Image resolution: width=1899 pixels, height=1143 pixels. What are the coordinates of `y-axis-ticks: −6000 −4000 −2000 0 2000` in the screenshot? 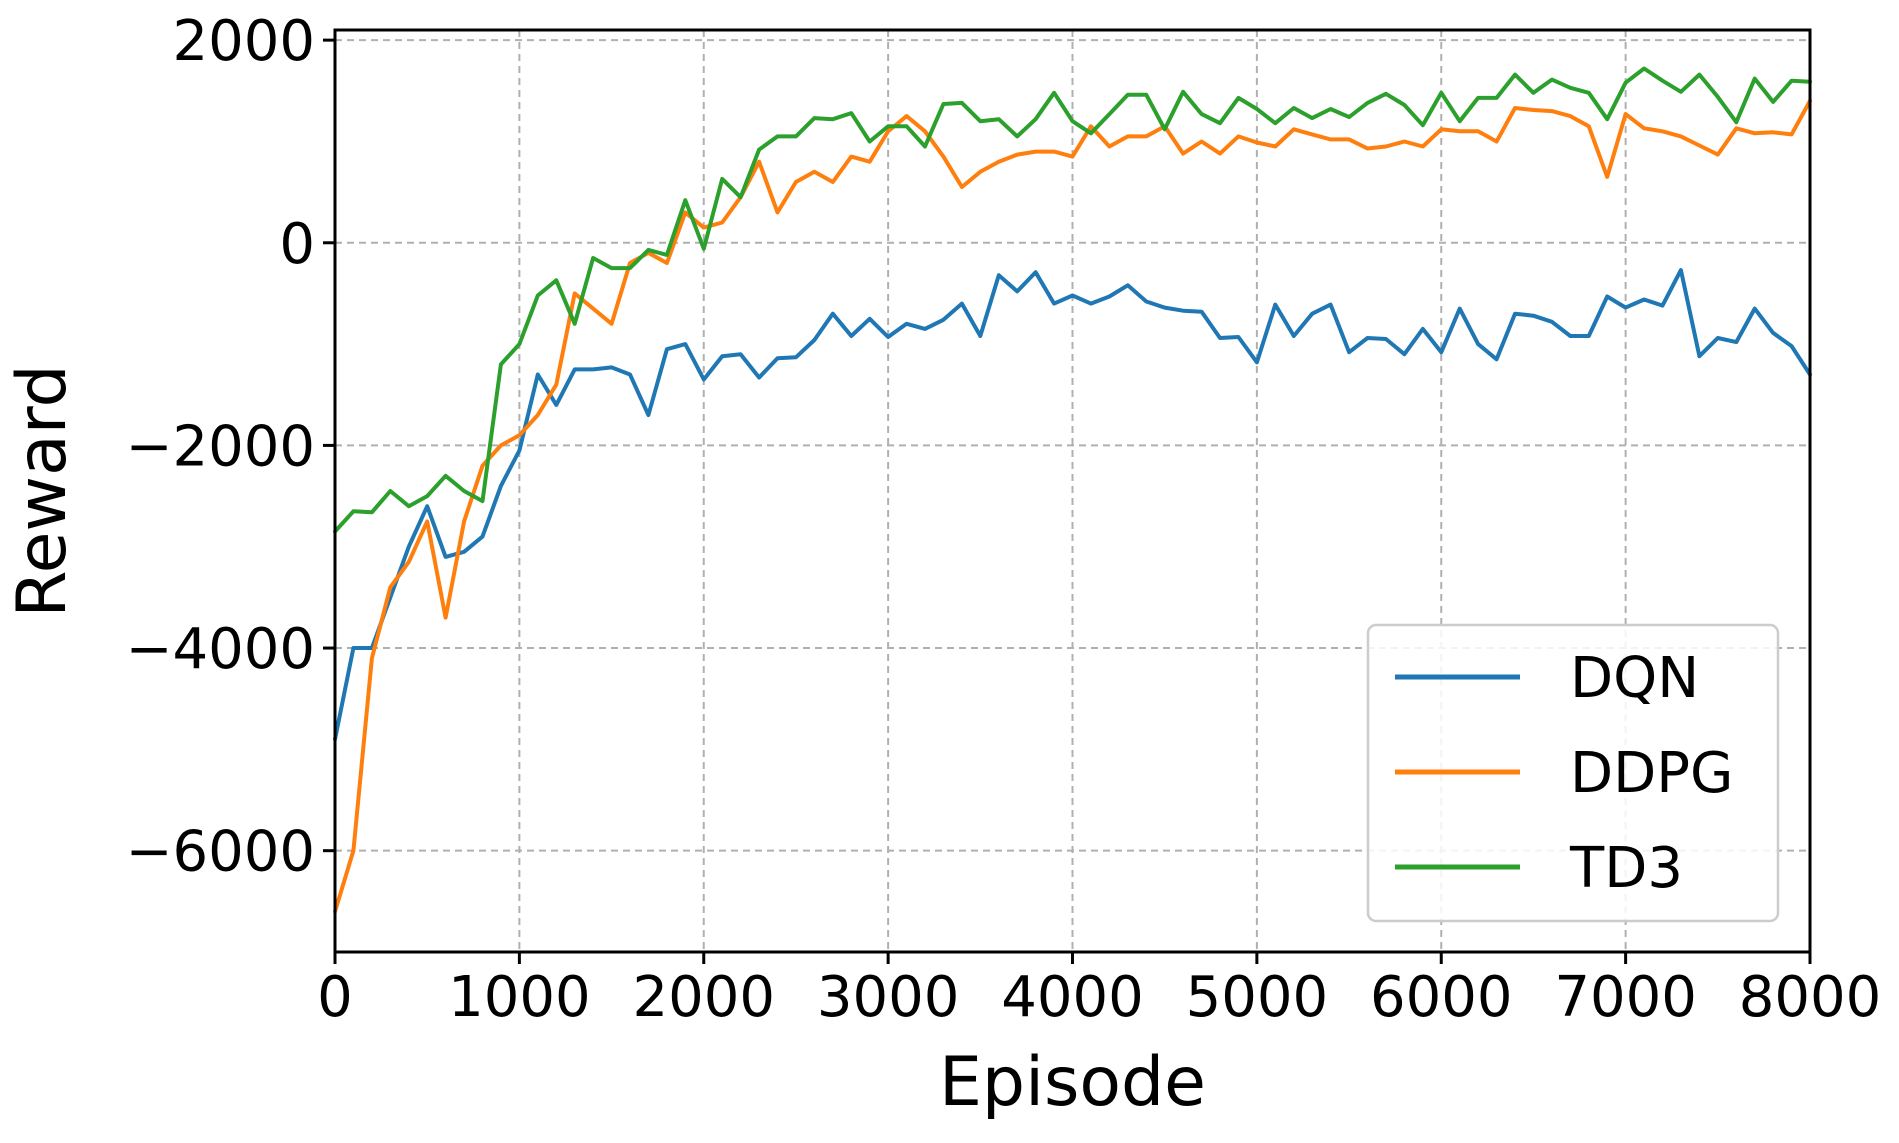 It's located at (230, 447).